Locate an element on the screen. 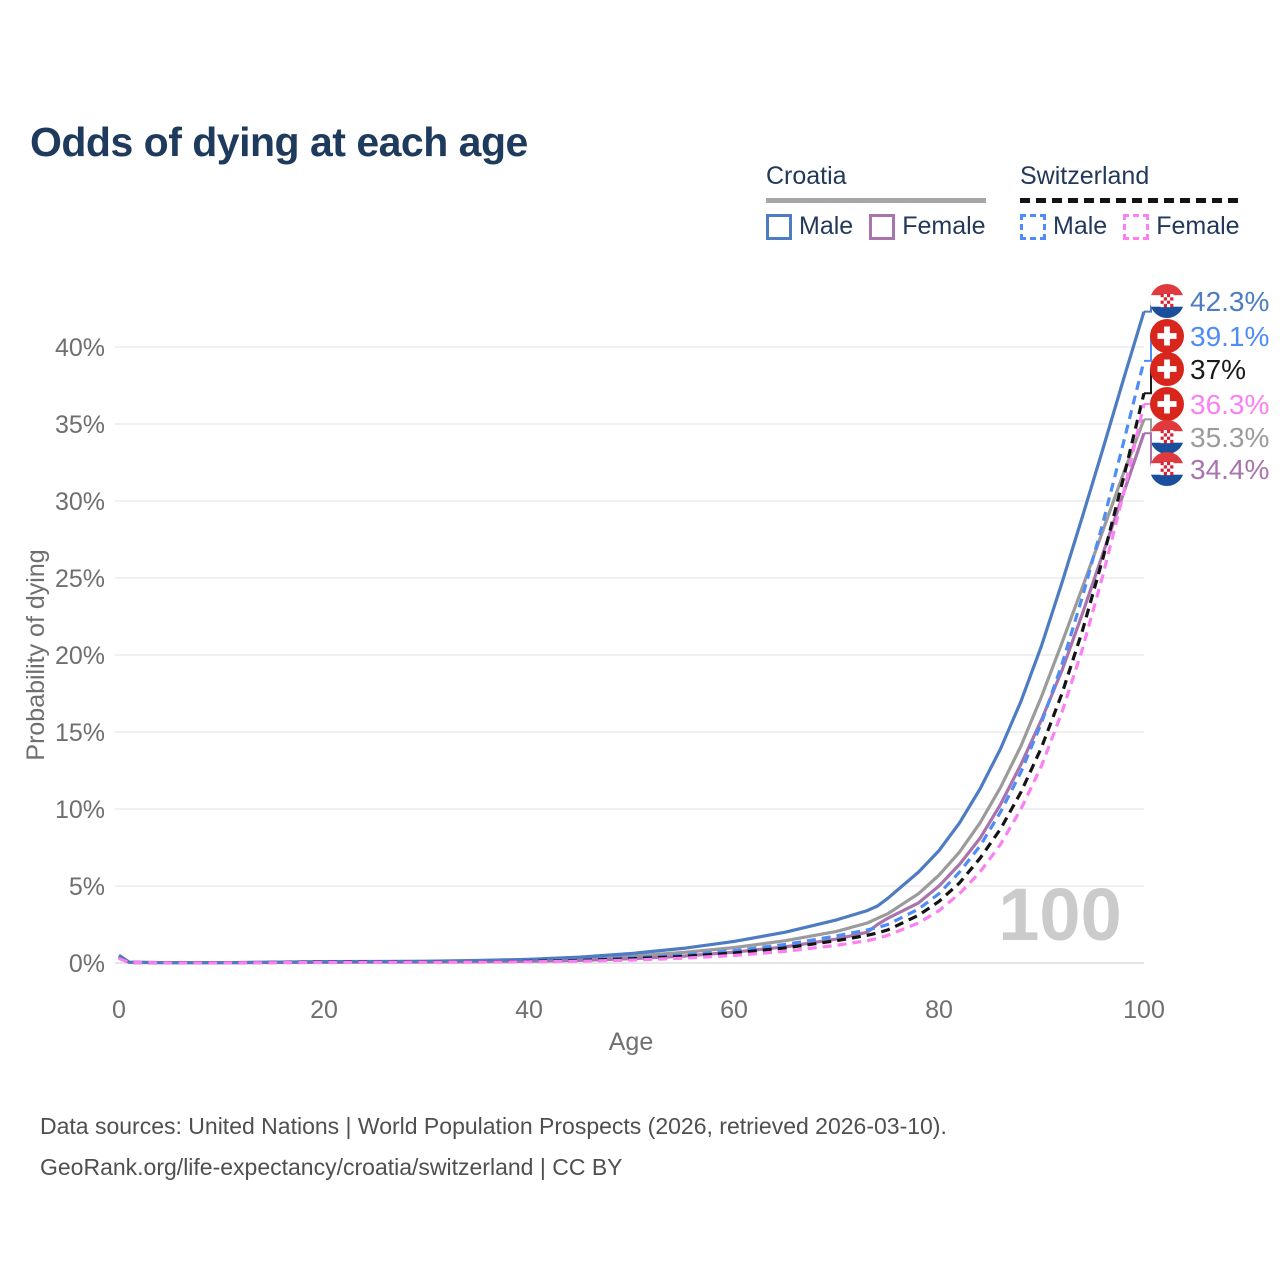 The height and width of the screenshot is (1280, 1280). legend-item-croatia-female: Female is located at coordinates (927, 226).